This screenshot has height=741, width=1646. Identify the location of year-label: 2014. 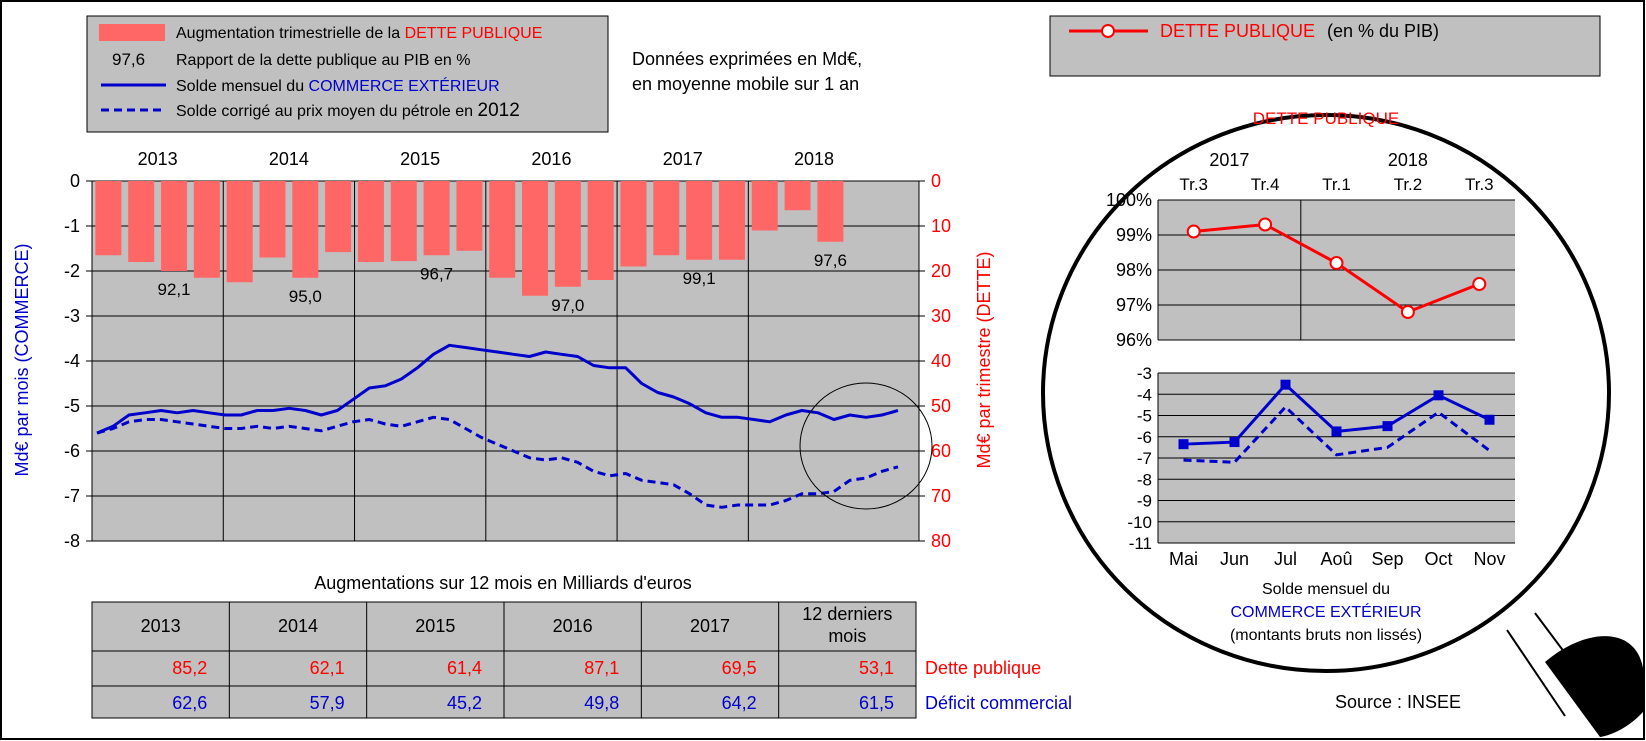
(289, 159).